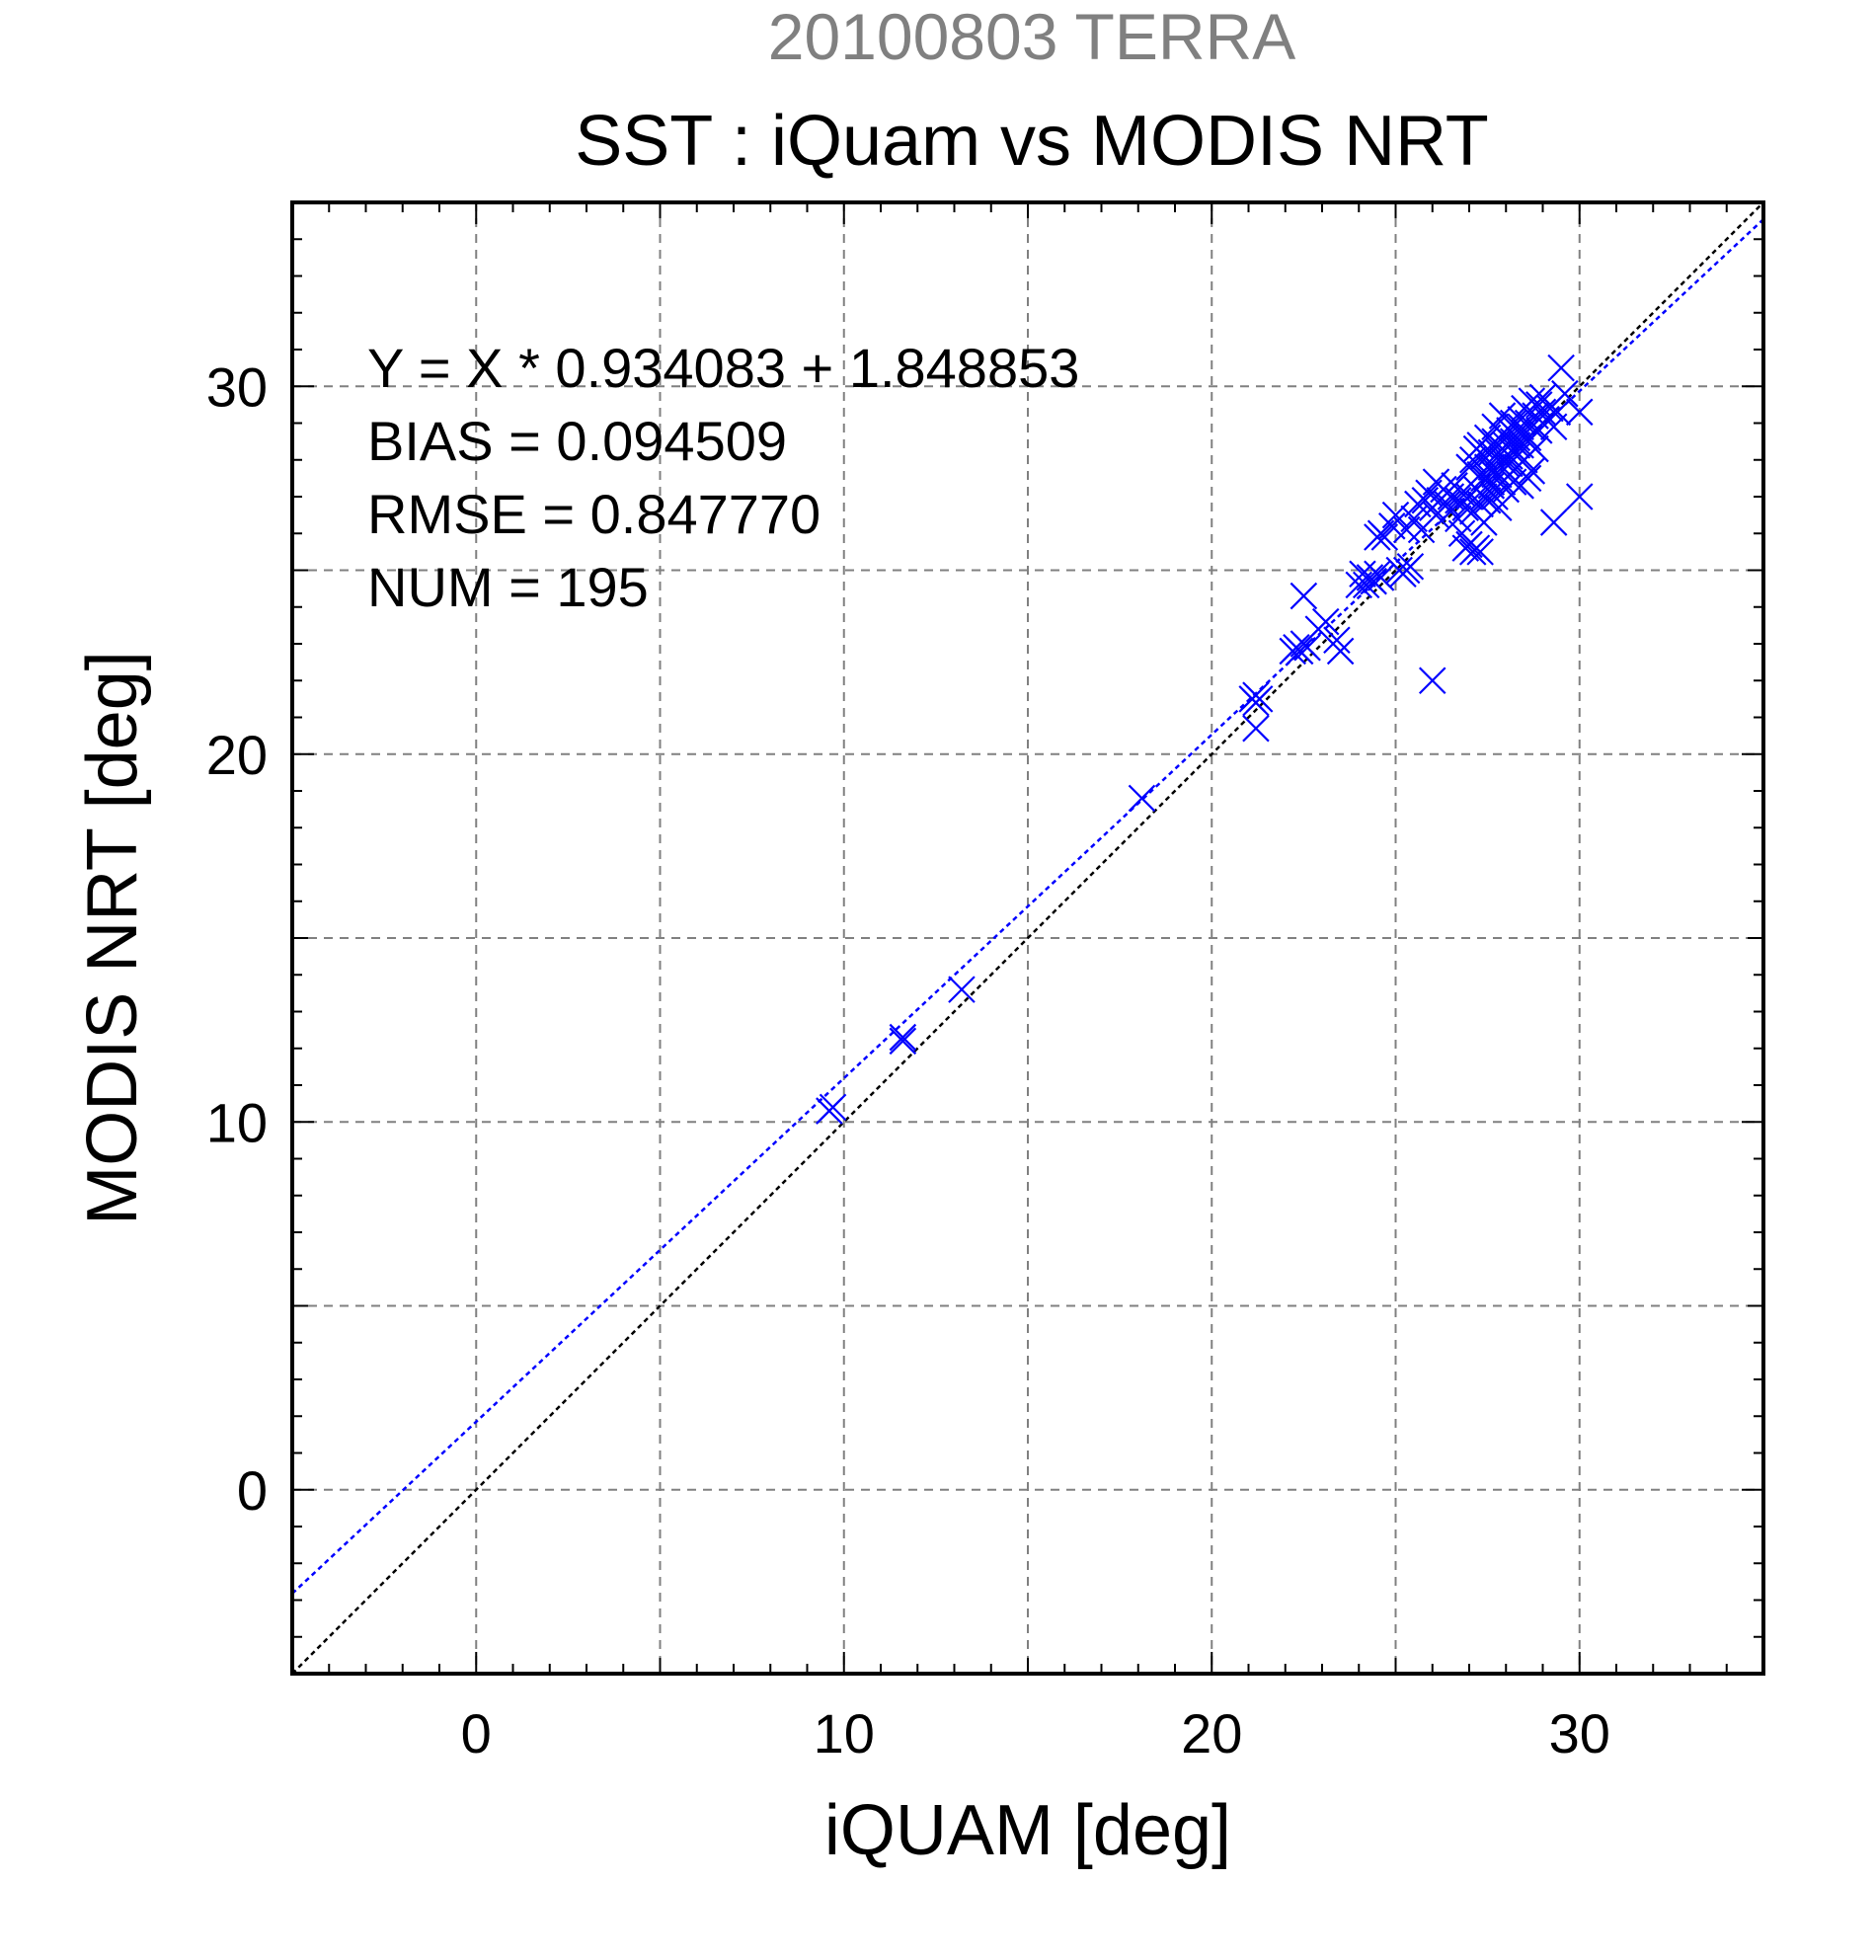 This screenshot has height=1960, width=1876. Describe the element at coordinates (1032, 141) in the screenshot. I see `chart-title: SST : iQuam vs MODIS NRT` at that location.